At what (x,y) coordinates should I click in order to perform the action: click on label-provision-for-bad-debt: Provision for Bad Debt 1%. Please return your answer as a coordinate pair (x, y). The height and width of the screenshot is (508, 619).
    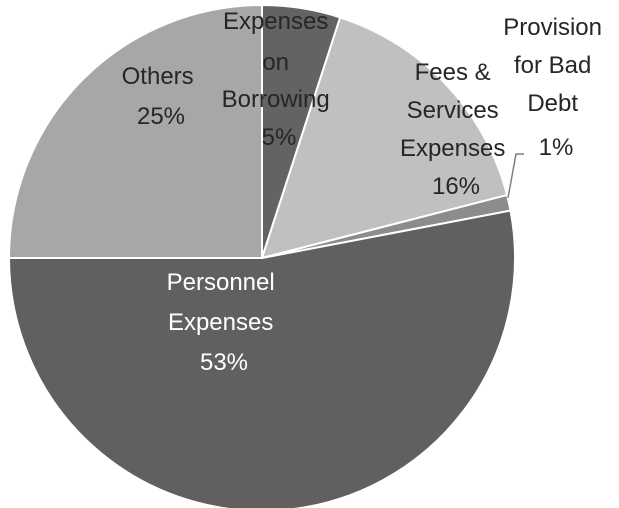
    Looking at the image, I should click on (555, 87).